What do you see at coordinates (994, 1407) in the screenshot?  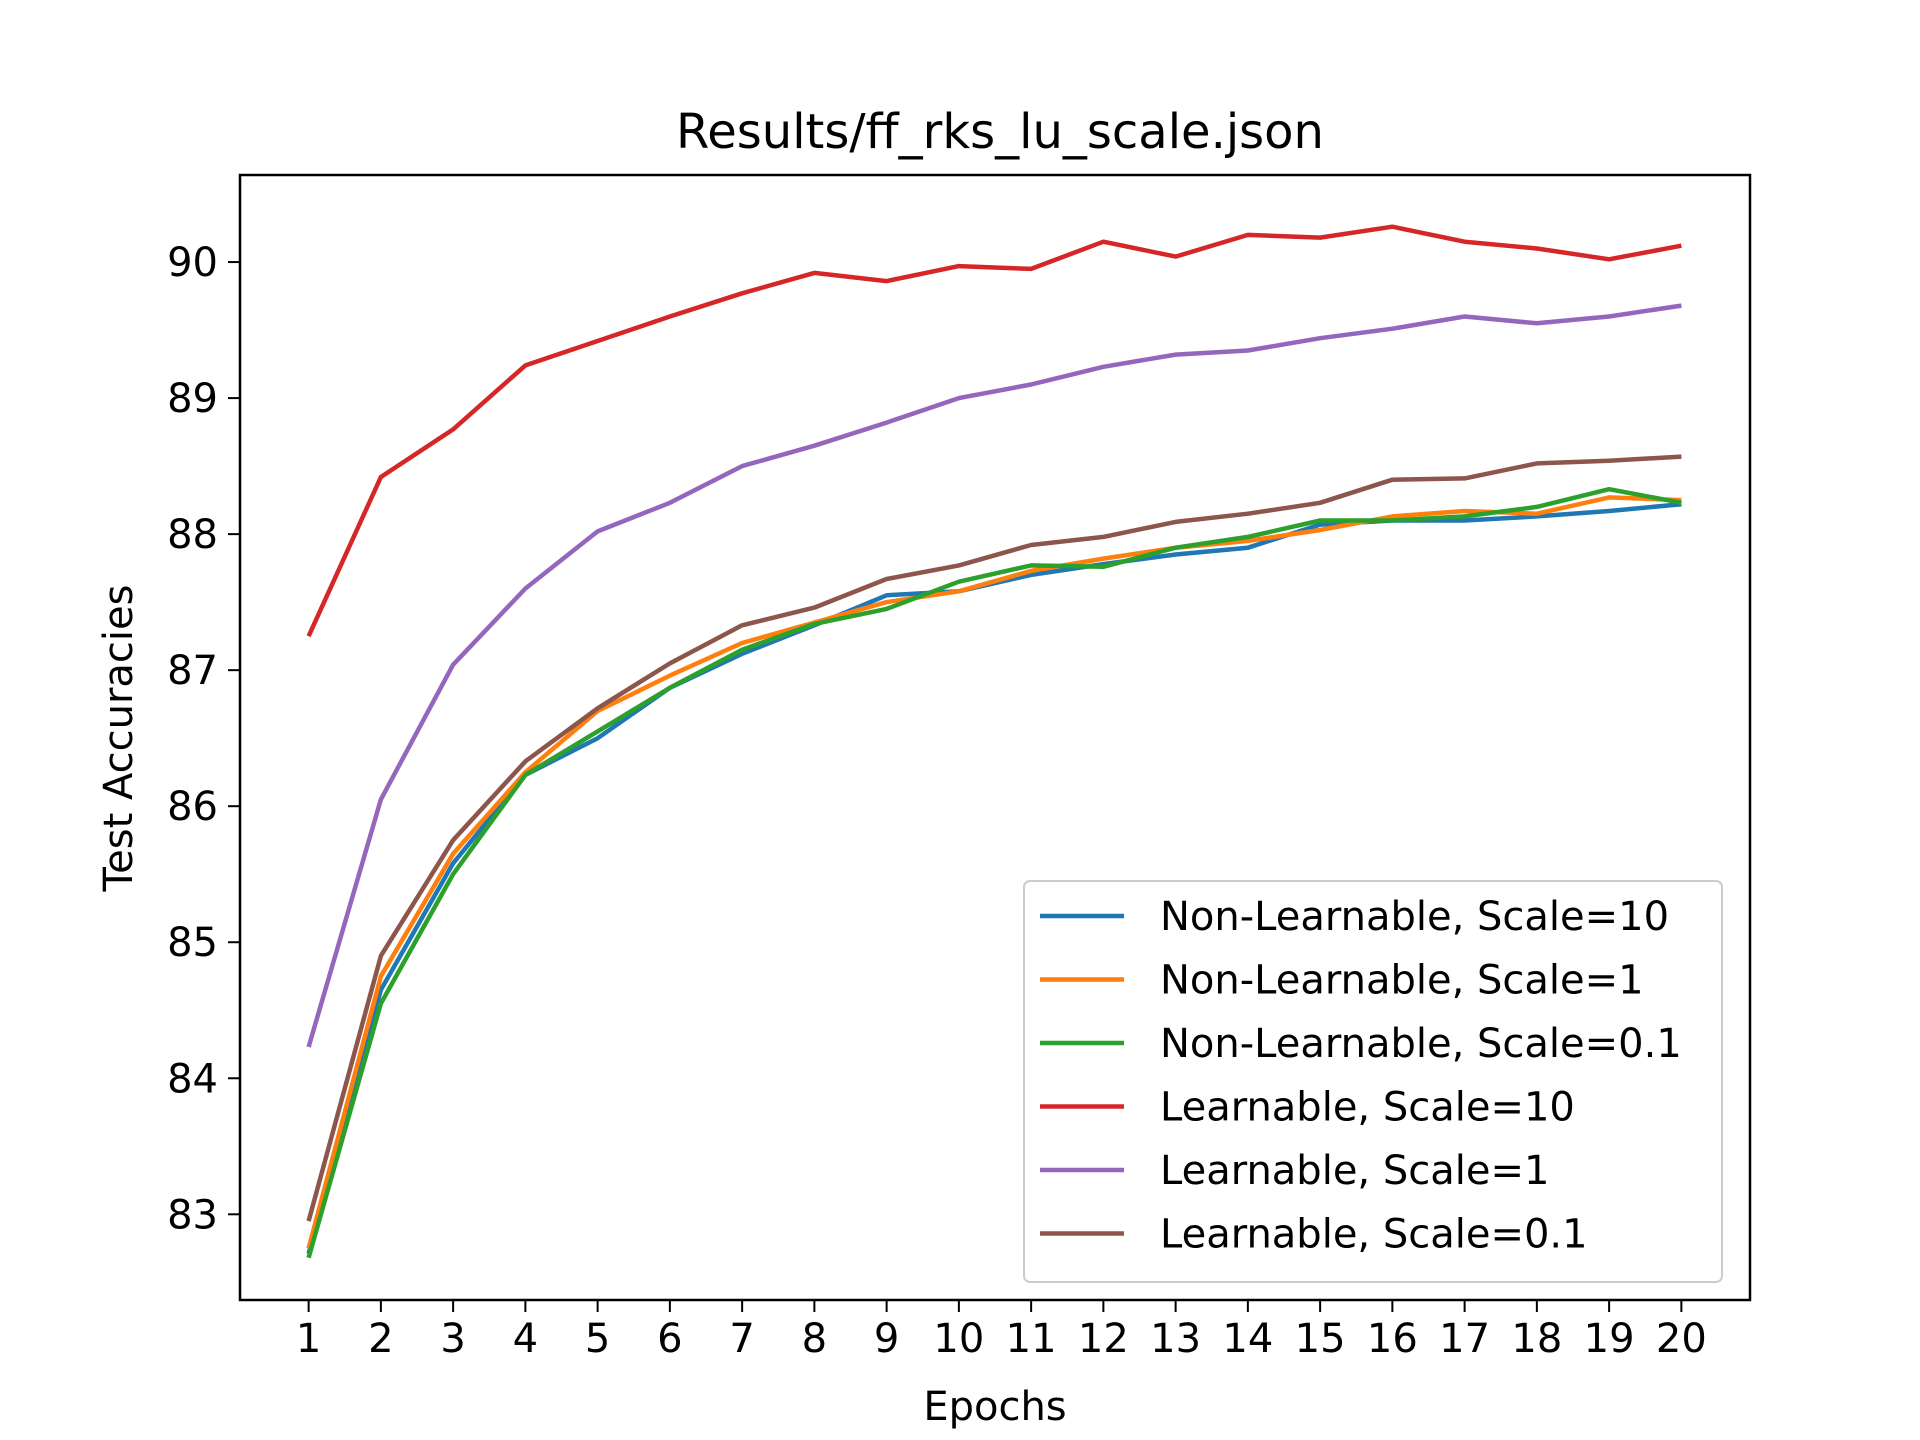 I see `x-axis-title: Epochs` at bounding box center [994, 1407].